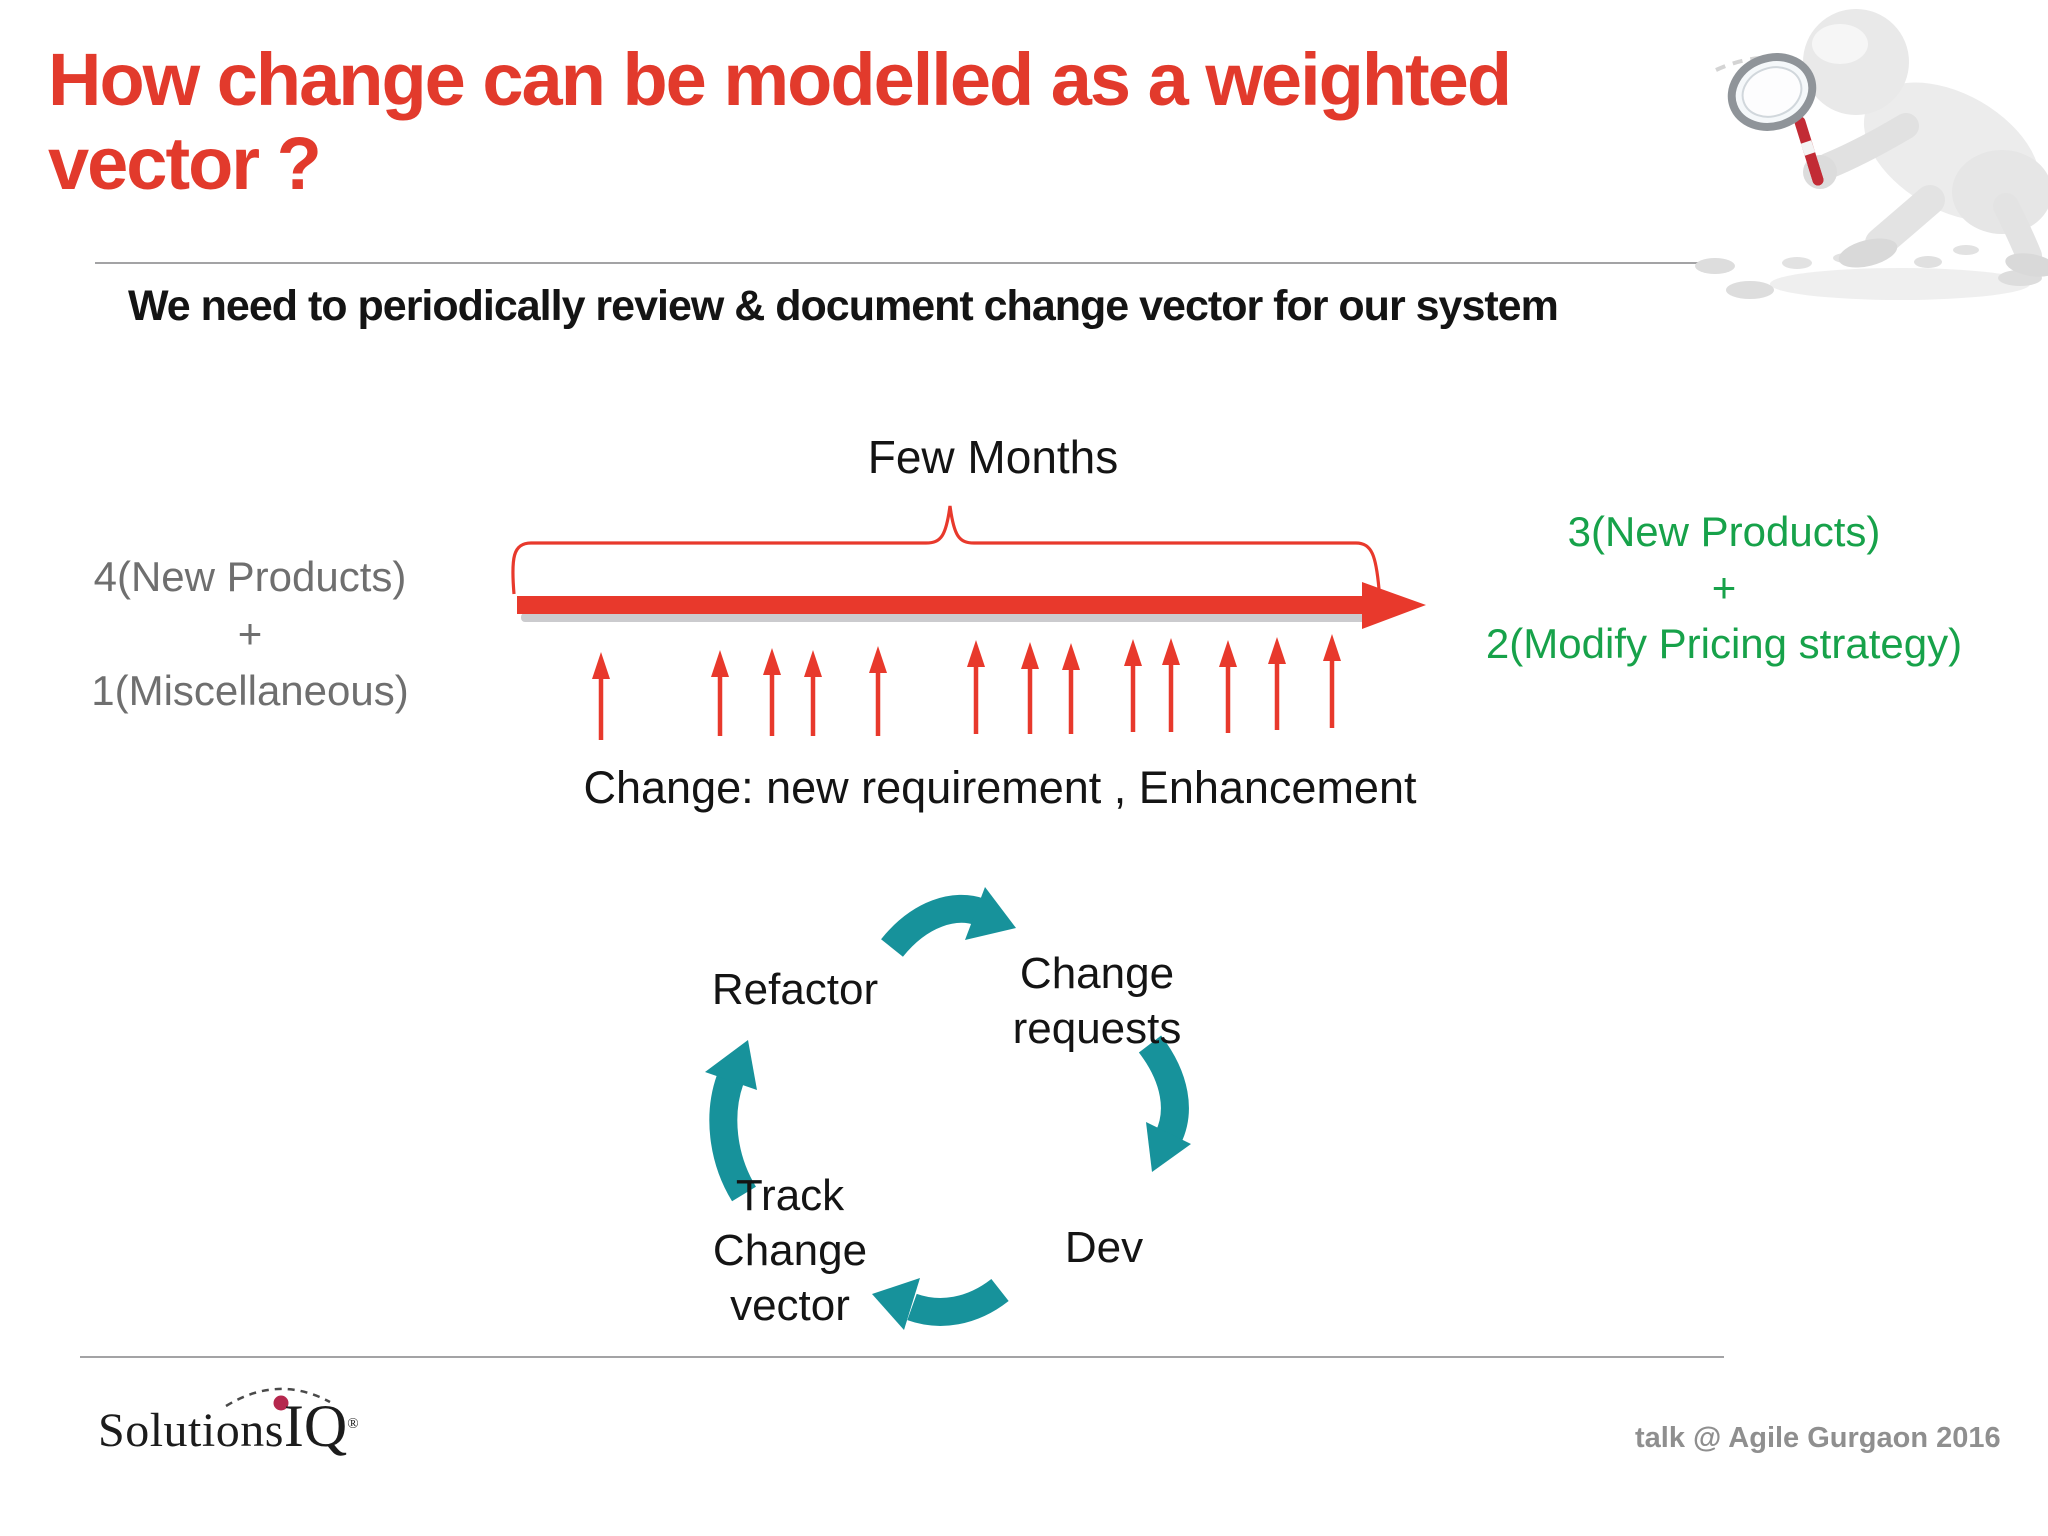  I want to click on weight-after-plus: +, so click(1724, 587).